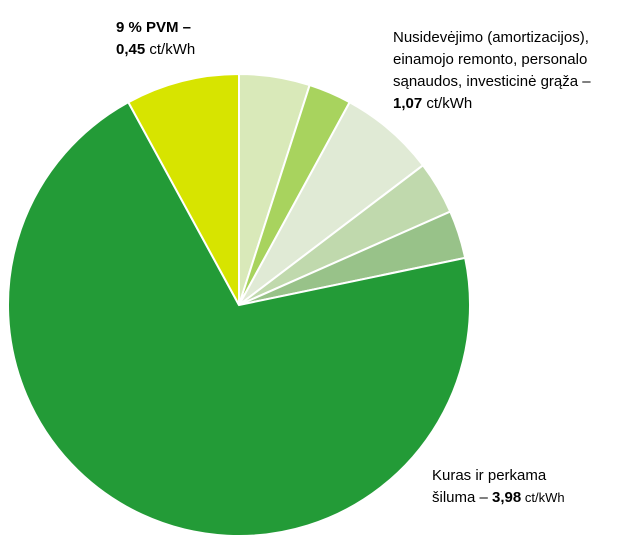 This screenshot has height=554, width=627. I want to click on annotation-text: Nusidevėjimo (amortizacijos),, so click(491, 37).